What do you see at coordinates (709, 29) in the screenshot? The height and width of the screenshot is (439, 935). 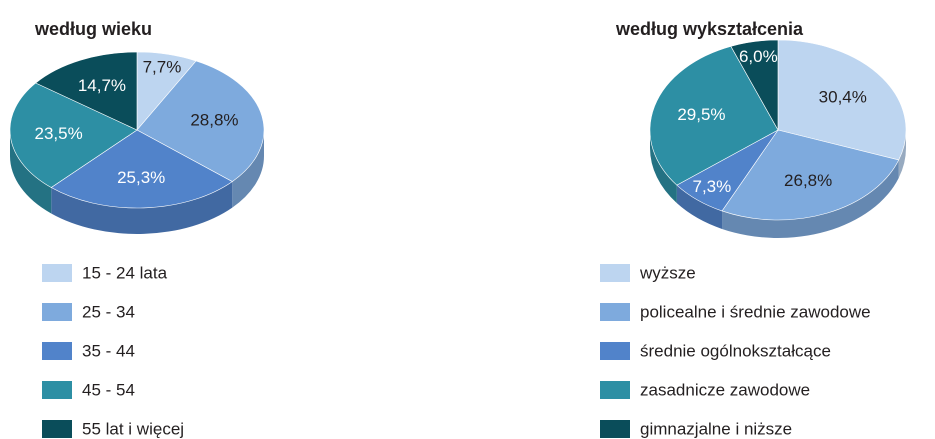 I see `chart-title: według wykształcenia` at bounding box center [709, 29].